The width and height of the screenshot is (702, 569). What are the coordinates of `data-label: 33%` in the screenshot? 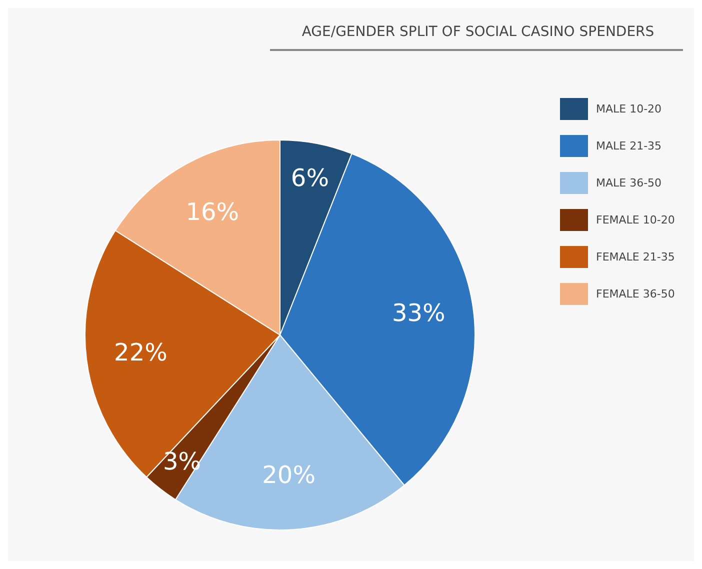 It's located at (419, 313).